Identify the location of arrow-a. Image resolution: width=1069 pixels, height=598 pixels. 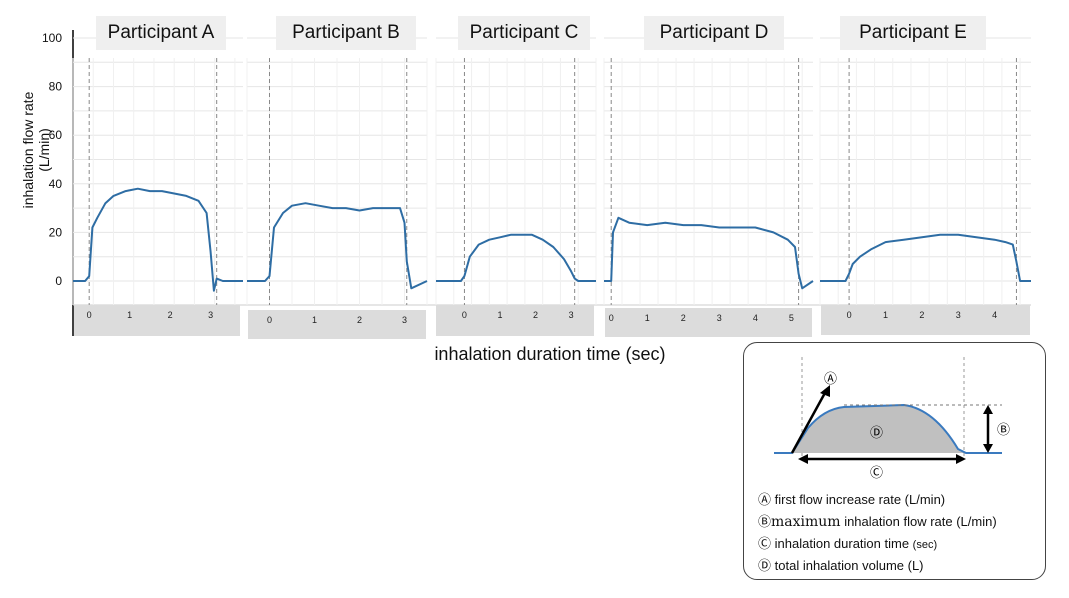
(809, 422).